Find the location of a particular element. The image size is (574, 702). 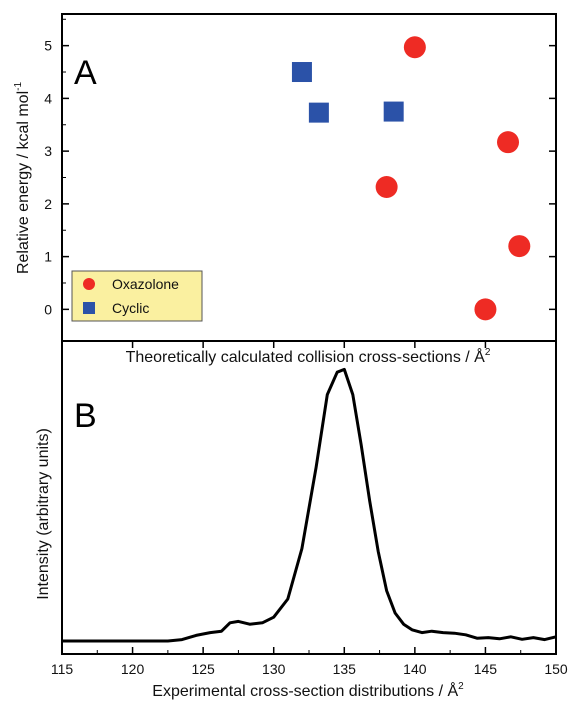

panel-b-x-tick-label: 115 is located at coordinates (62, 669).